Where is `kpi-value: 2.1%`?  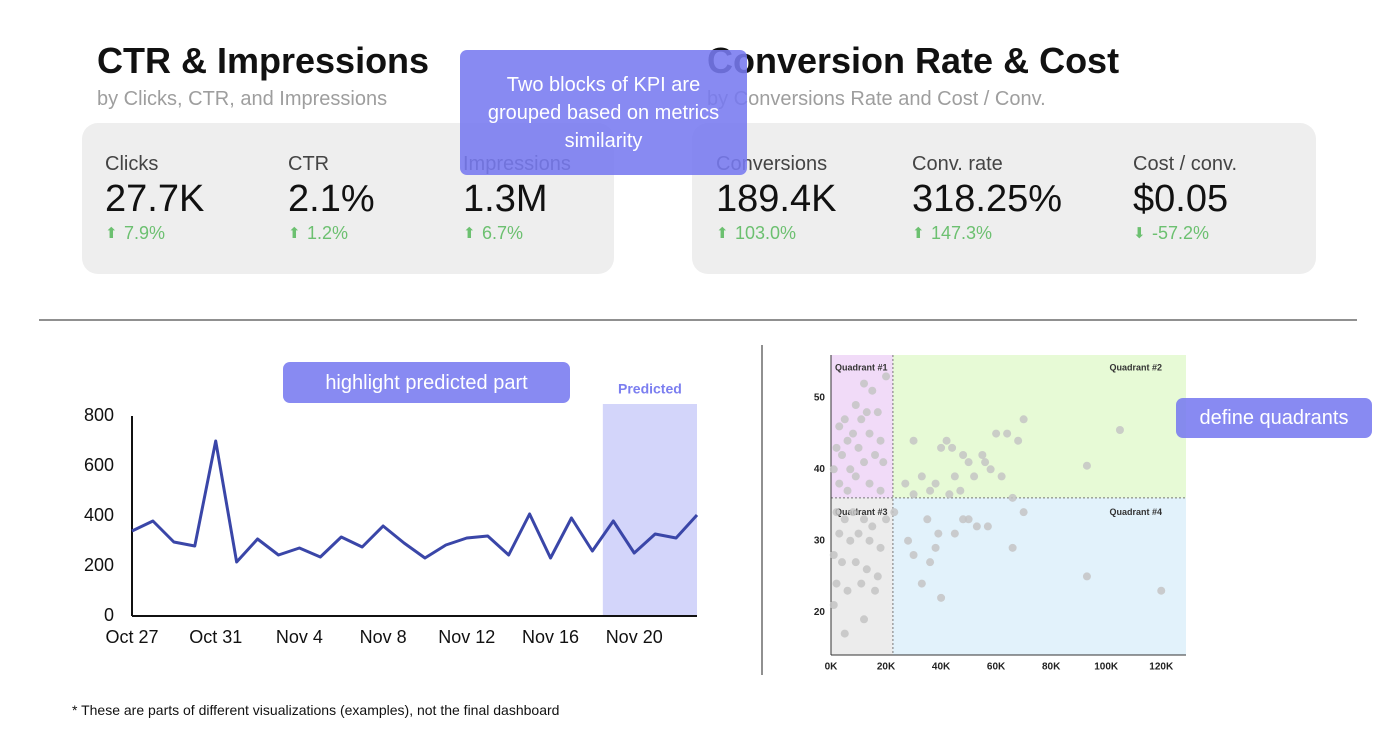
kpi-value: 2.1% is located at coordinates (331, 199).